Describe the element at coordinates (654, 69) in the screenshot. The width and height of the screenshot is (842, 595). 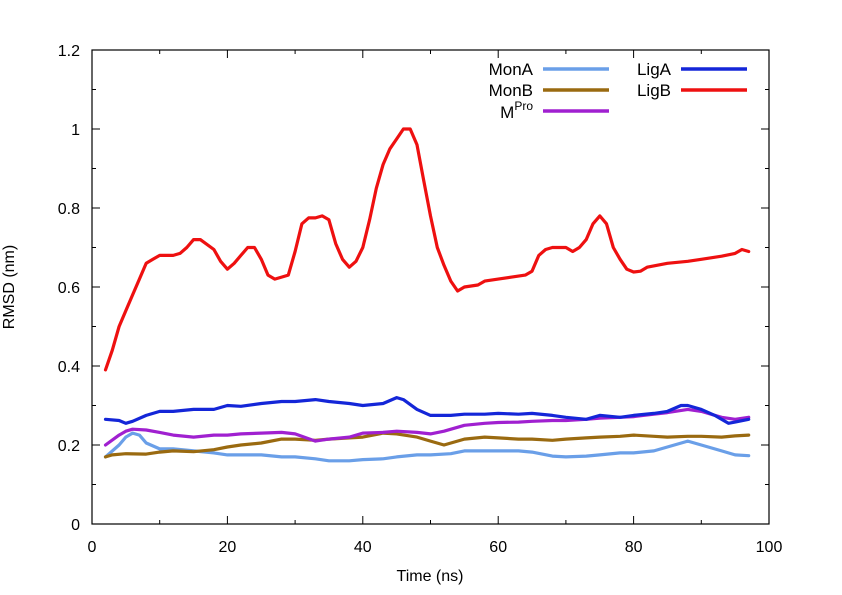
I see `legend-label-liga: LigA` at that location.